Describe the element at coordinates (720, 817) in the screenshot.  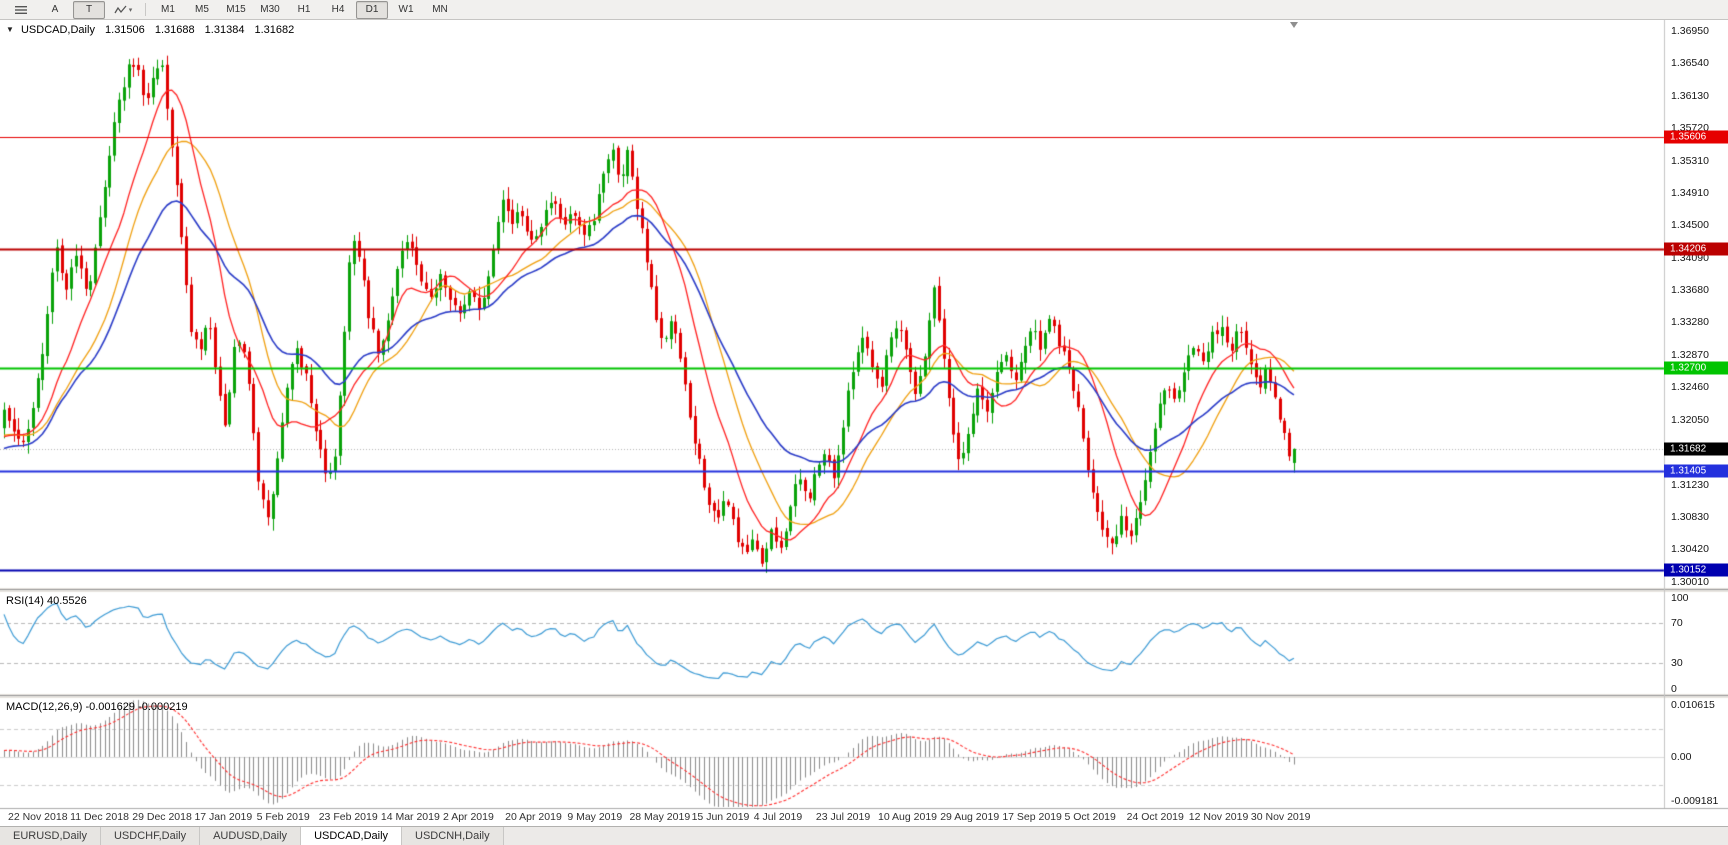
I see `date-axis-label: 15 Jun 2019` at that location.